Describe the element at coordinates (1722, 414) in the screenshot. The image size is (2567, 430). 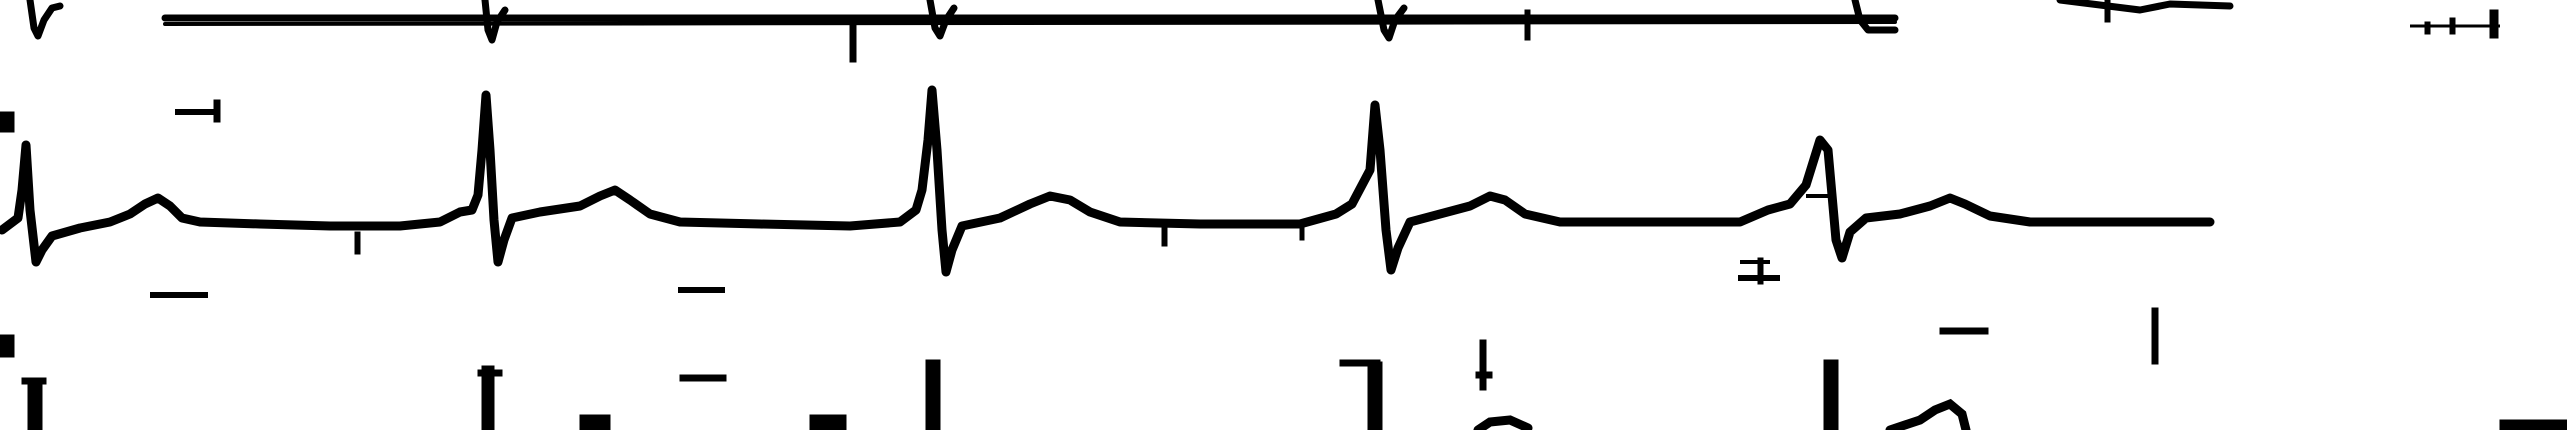
I see `ecg-lead-bottom-waves` at that location.